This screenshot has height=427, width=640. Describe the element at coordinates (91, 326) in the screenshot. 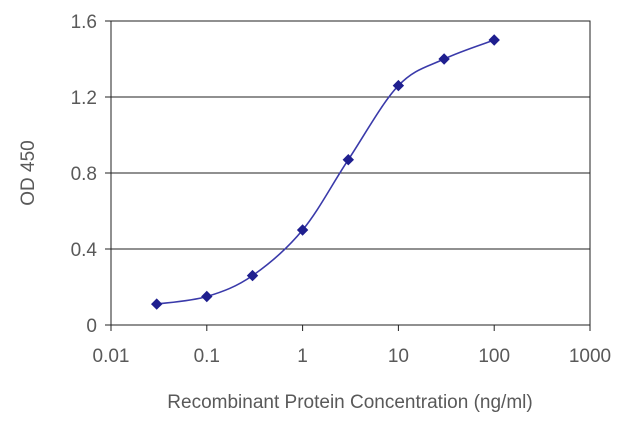

I see `y-tick-label: 0` at that location.